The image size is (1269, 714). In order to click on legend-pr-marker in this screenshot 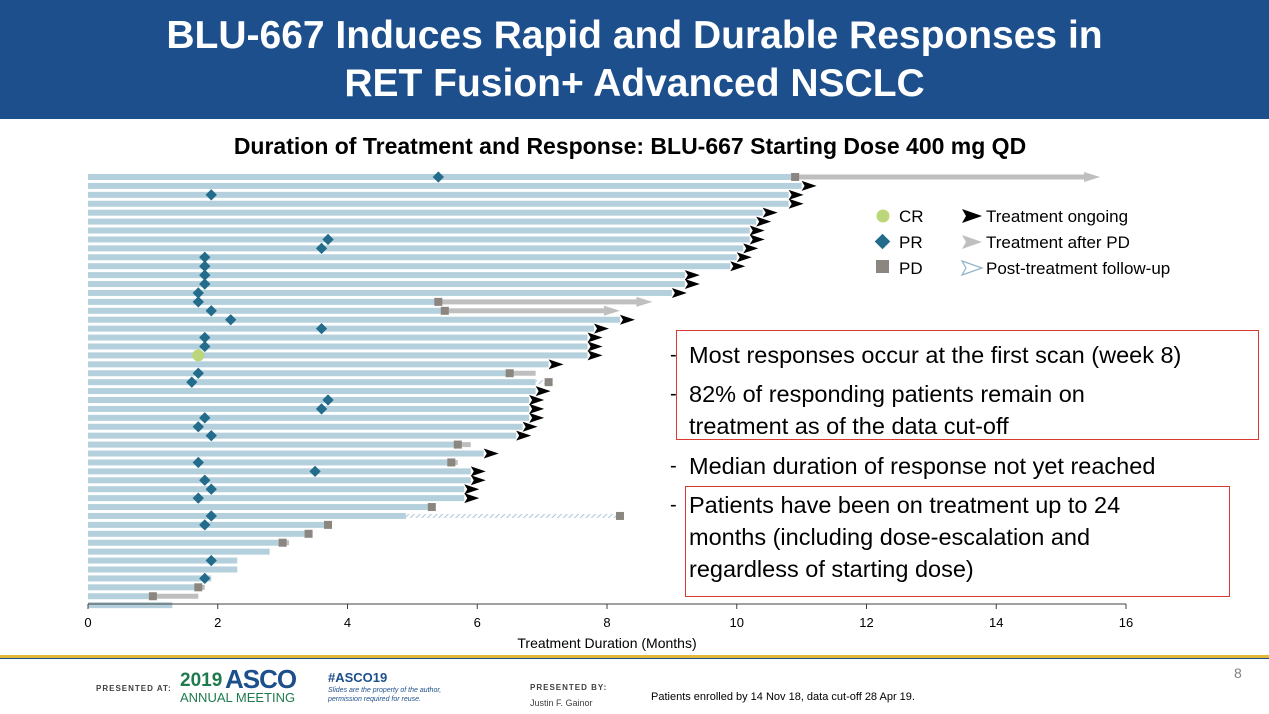, I will do `click(882, 241)`.